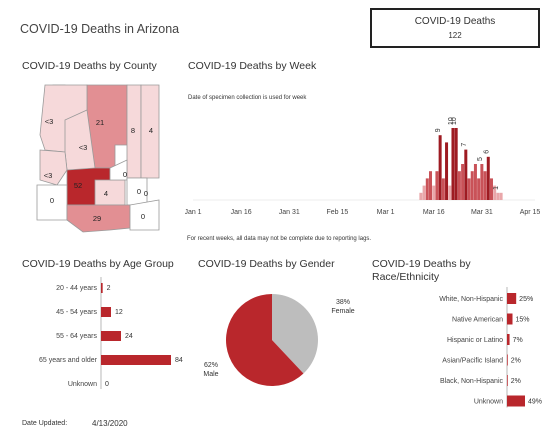  Describe the element at coordinates (438, 130) in the screenshot. I see `week-bar-label: 9` at that location.